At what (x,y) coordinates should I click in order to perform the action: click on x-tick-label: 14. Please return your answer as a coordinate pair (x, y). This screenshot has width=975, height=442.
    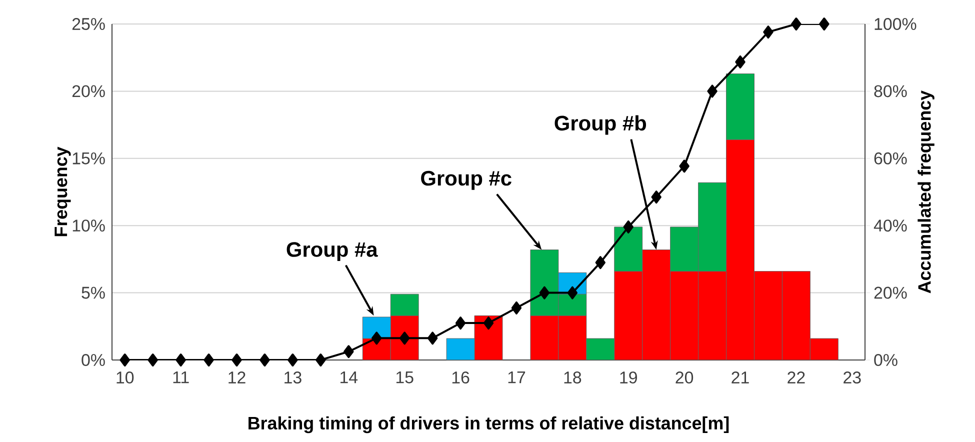
    Looking at the image, I should click on (349, 378).